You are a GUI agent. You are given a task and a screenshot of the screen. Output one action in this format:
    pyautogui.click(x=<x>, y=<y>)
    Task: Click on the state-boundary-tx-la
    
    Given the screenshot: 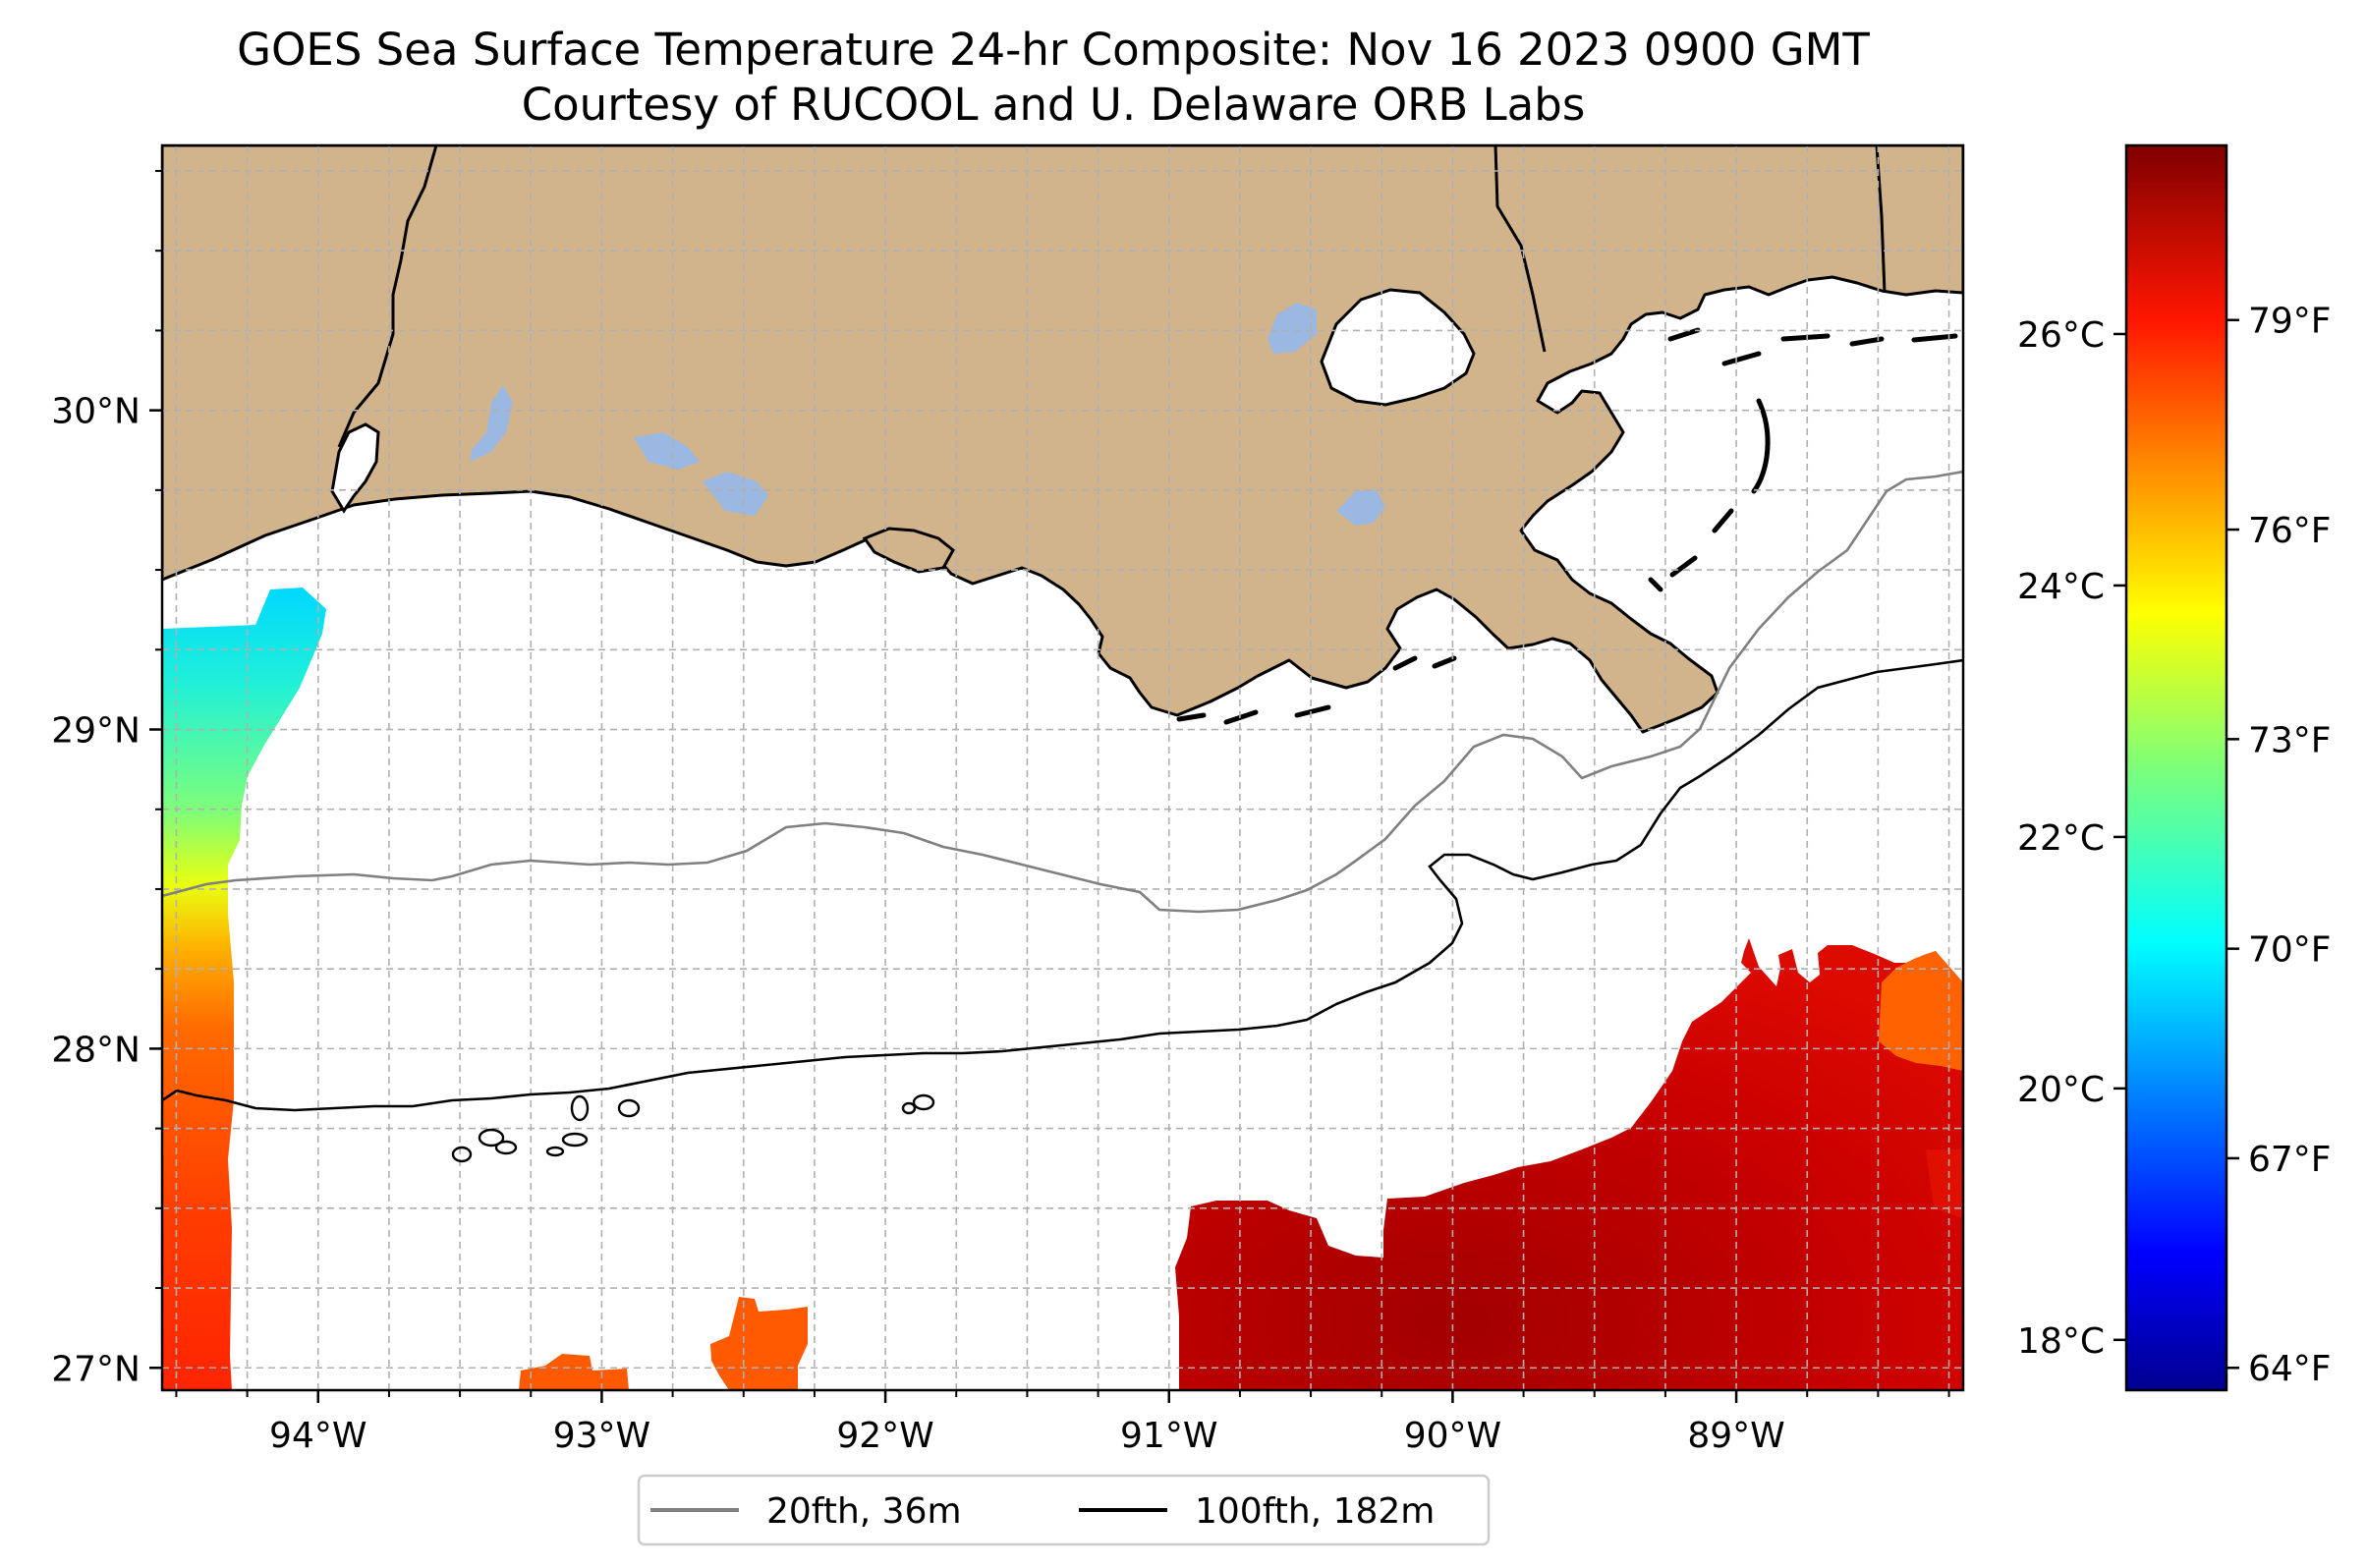 What is the action you would take?
    pyautogui.click(x=387, y=296)
    